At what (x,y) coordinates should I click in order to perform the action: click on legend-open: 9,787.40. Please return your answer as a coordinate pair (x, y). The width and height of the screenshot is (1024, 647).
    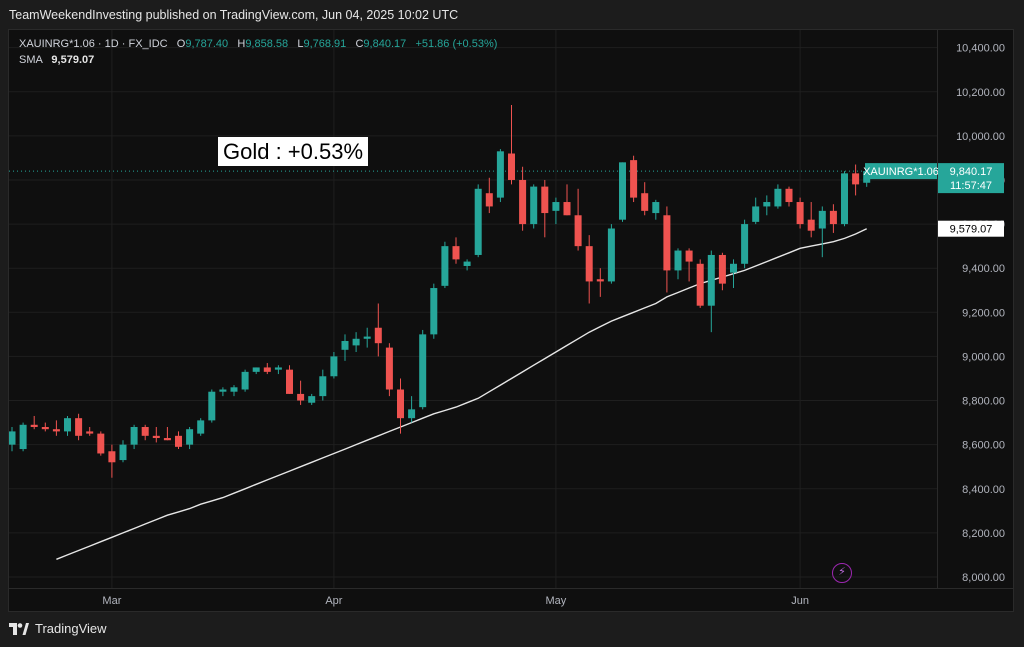
    Looking at the image, I should click on (207, 44).